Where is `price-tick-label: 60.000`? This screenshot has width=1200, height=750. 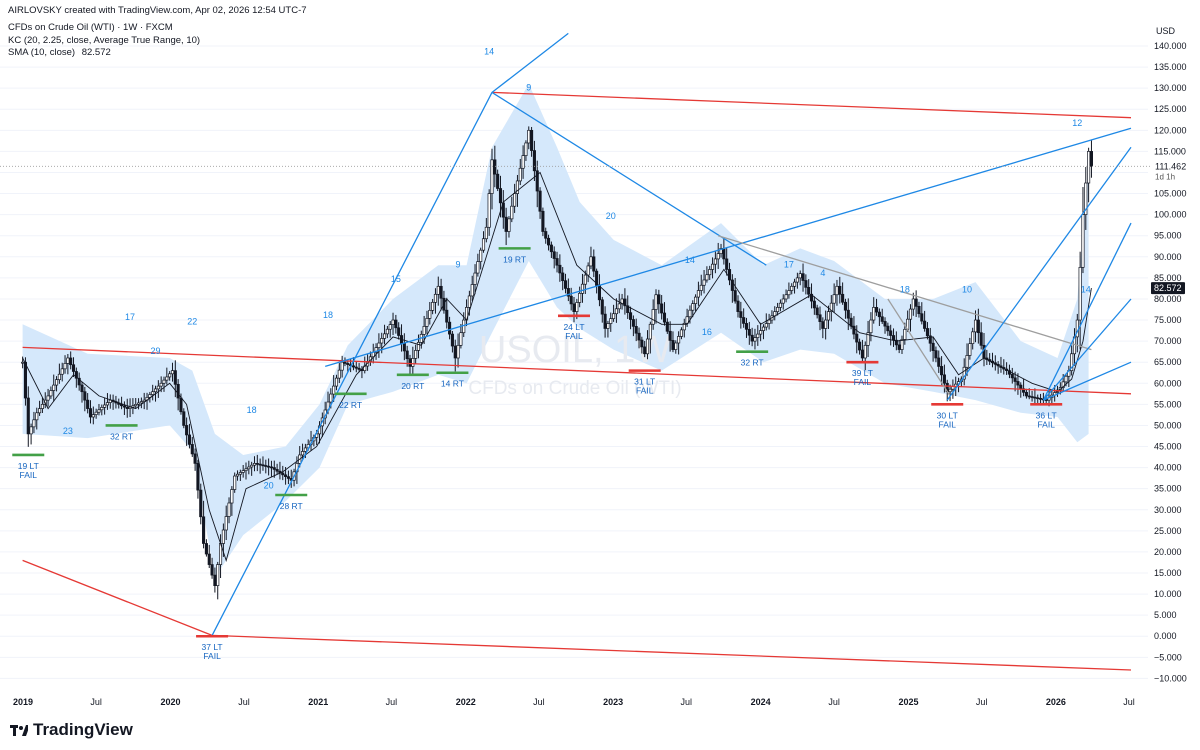 price-tick-label: 60.000 is located at coordinates (1168, 383).